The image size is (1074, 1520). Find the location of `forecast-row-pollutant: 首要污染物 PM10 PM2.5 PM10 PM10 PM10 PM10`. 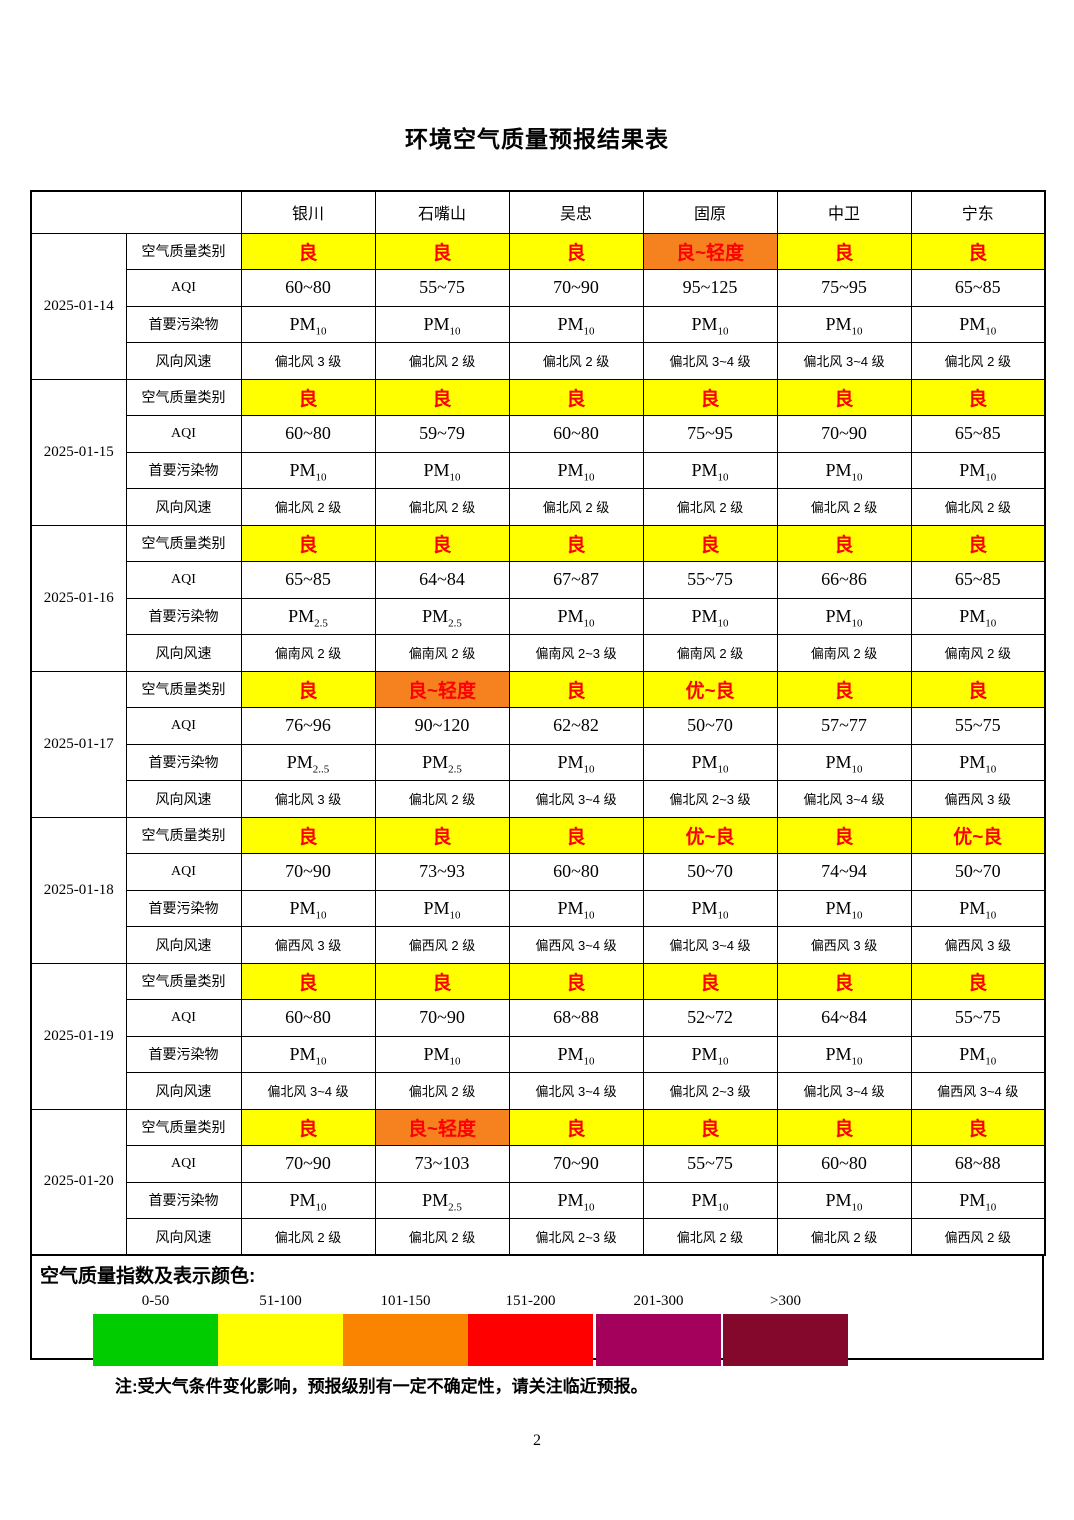

forecast-row-pollutant: 首要污染物 PM10 PM2.5 PM10 PM10 PM10 PM10 is located at coordinates (538, 1200).